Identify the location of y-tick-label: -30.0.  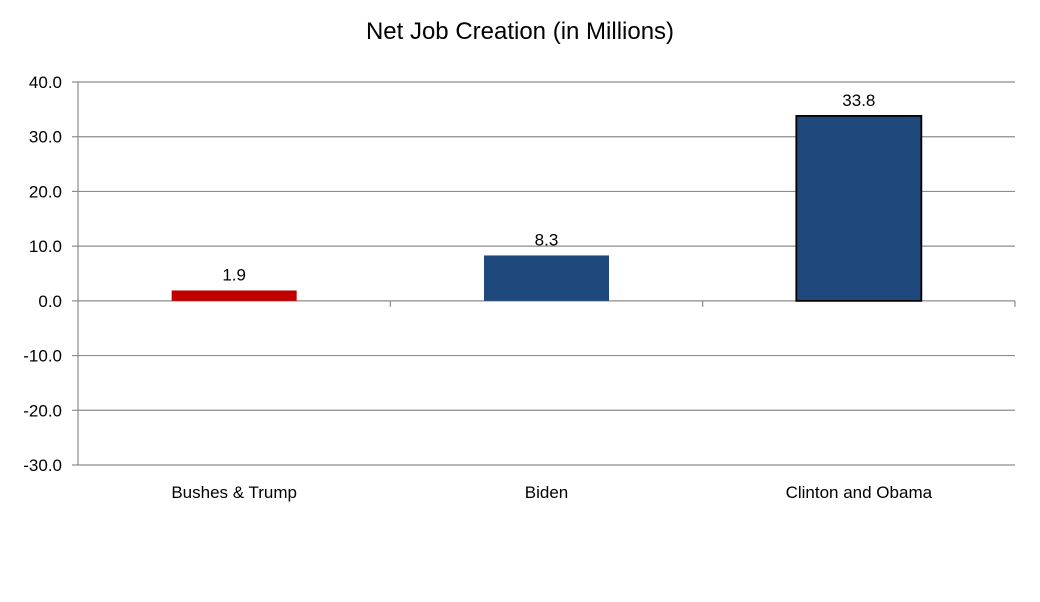
(42, 465).